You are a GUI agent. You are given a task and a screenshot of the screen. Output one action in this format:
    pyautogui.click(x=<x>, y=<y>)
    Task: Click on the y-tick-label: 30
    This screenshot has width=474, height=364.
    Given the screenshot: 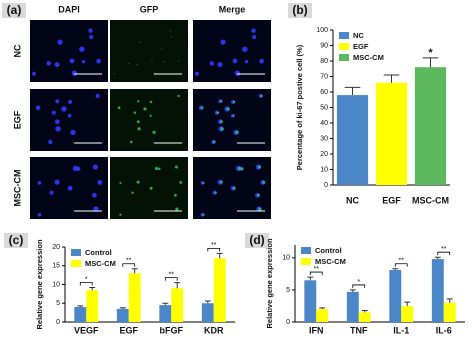 What is the action you would take?
    pyautogui.click(x=324, y=138)
    